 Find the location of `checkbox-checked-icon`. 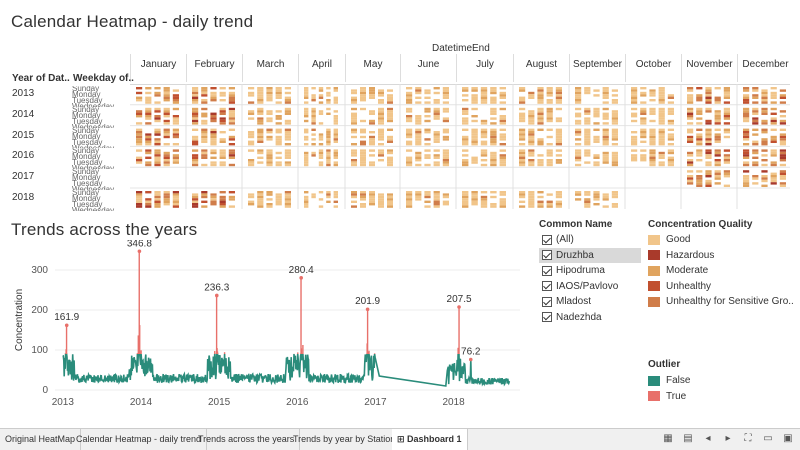

checkbox-checked-icon is located at coordinates (547, 301).